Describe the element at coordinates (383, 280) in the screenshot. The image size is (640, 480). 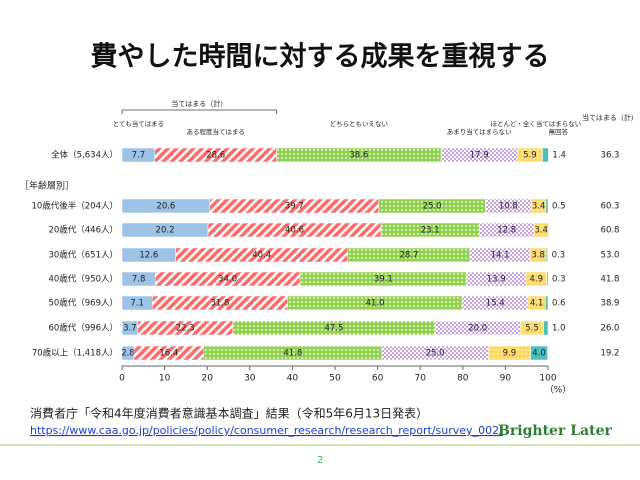
I see `data-label: 39.1` at that location.